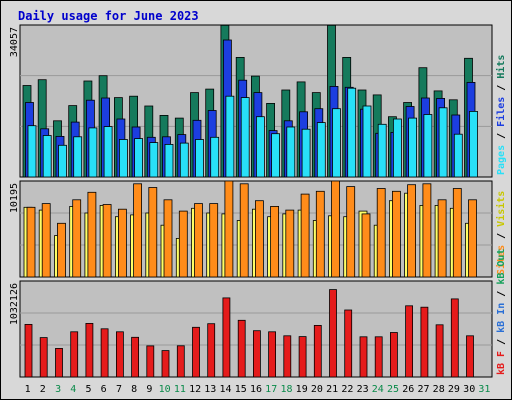 This screenshot has height=404, width=512. I want to click on side-legend-middle: Sites / Visits, so click(501, 233).